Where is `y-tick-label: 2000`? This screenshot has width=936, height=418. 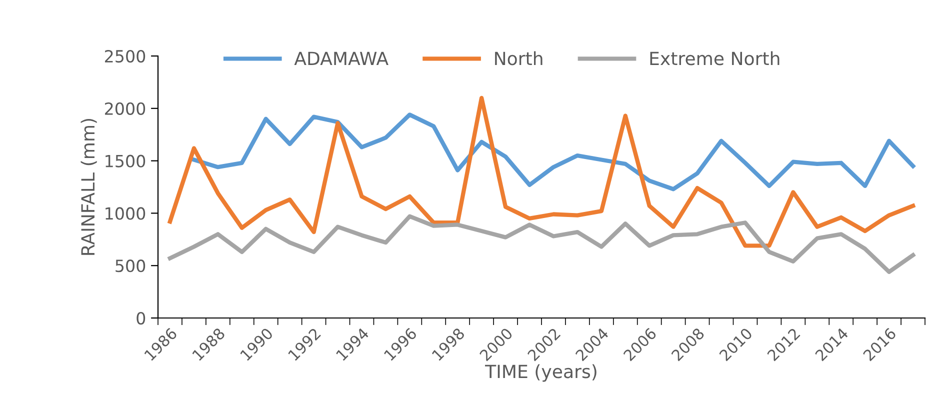
y-tick-label: 2000 is located at coordinates (125, 108).